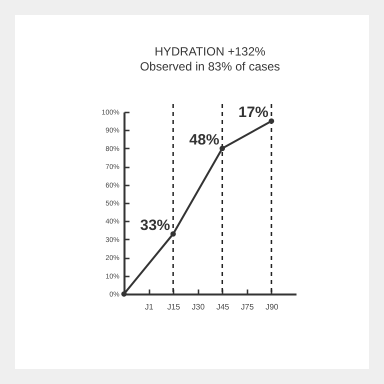  What do you see at coordinates (155, 225) in the screenshot?
I see `annotation: 33%` at bounding box center [155, 225].